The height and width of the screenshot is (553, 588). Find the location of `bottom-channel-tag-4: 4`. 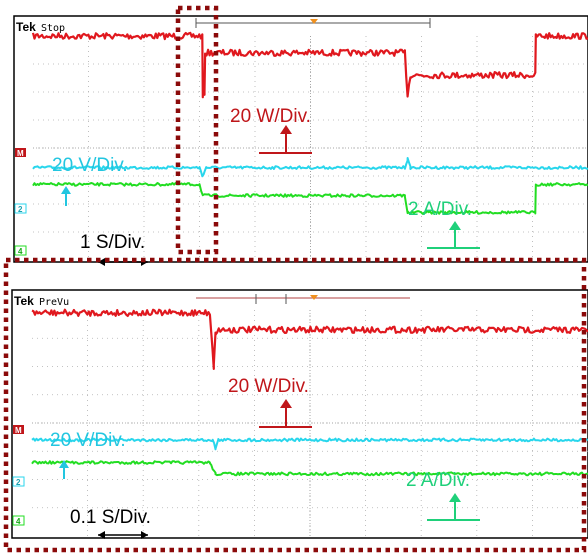

bottom-channel-tag-4: 4 is located at coordinates (18, 520).